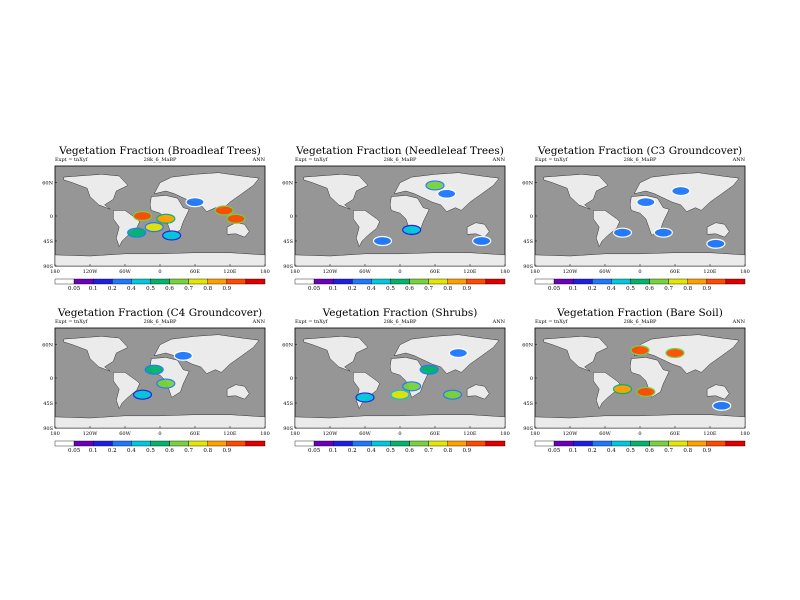 This screenshot has height=600, width=800. I want to click on panel-title: Vegetation Fraction (Needleleaf Trees), so click(399, 151).